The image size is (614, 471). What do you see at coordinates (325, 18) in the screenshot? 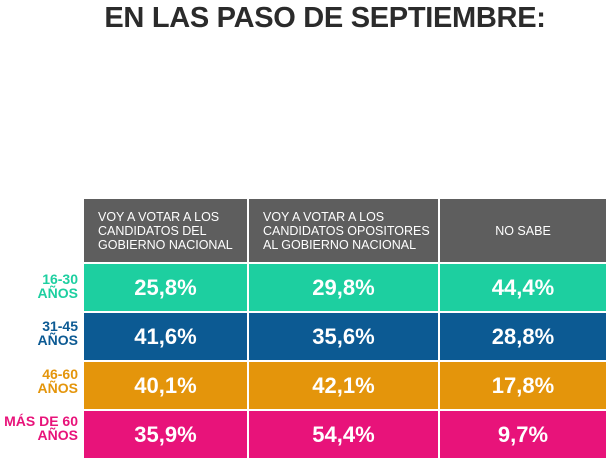
I see `page-title: EN LAS PASO DE SEPTIEMBRE:` at bounding box center [325, 18].